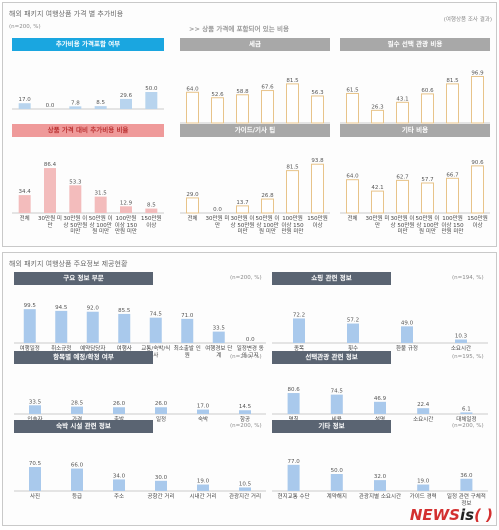  What do you see at coordinates (468, 357) in the screenshot?
I see `chart-10-n: (n=195, %)` at bounding box center [468, 357].